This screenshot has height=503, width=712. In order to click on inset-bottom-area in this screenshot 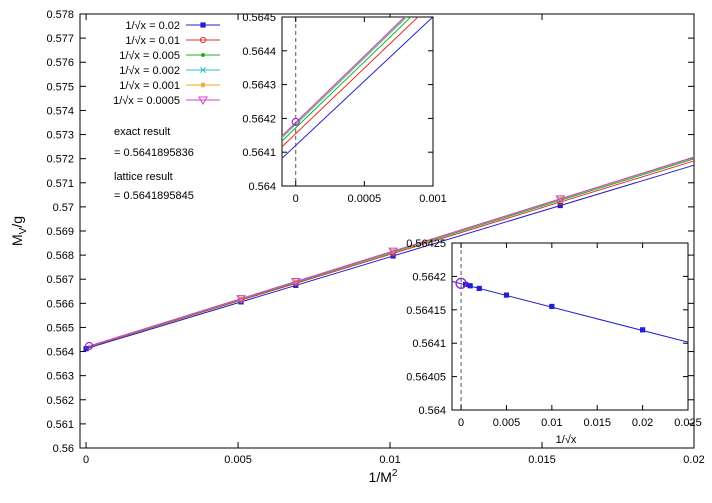, I will do `click(570, 326)`.